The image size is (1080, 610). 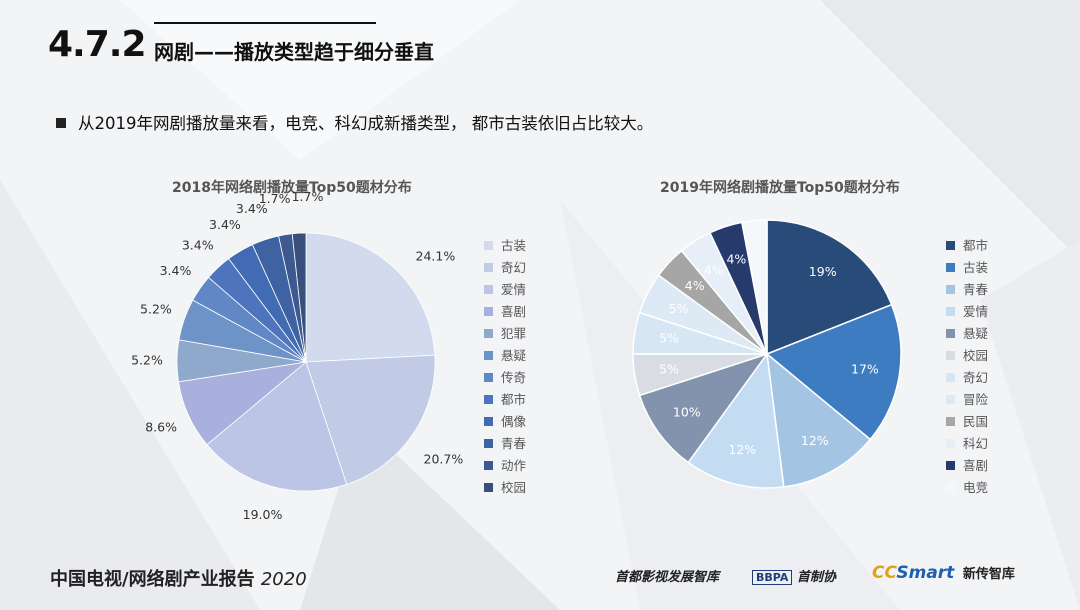 I want to click on pie-slice-奇幻, so click(x=370, y=419).